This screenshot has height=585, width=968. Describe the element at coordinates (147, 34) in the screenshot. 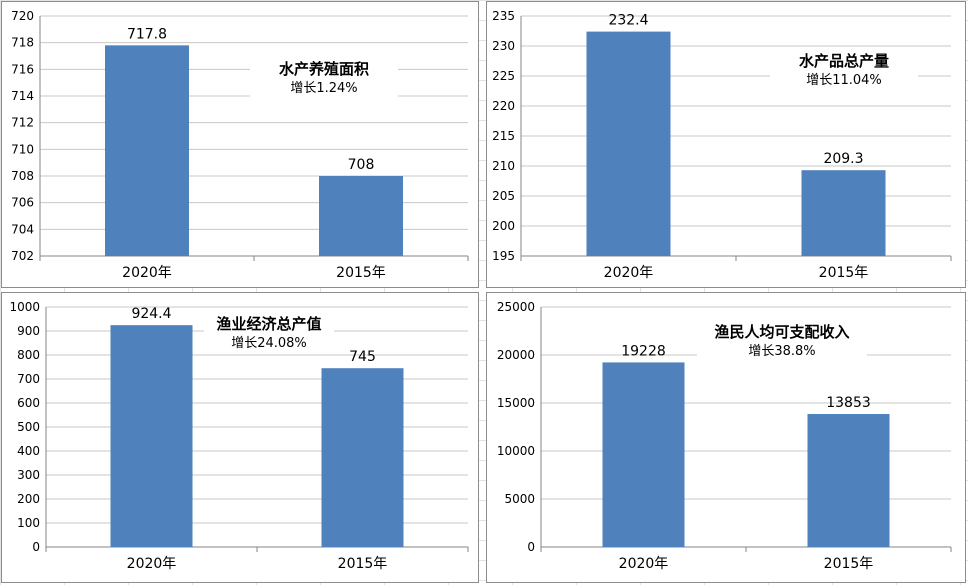

I see `data-label: 717.8` at that location.